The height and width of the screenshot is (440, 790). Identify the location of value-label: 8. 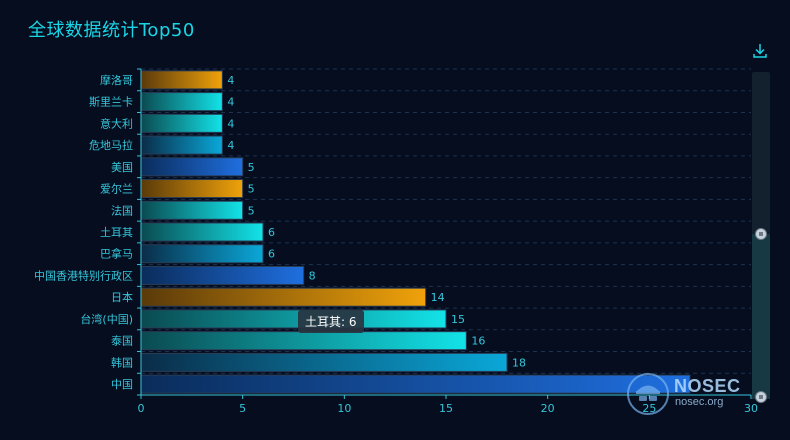
(312, 275).